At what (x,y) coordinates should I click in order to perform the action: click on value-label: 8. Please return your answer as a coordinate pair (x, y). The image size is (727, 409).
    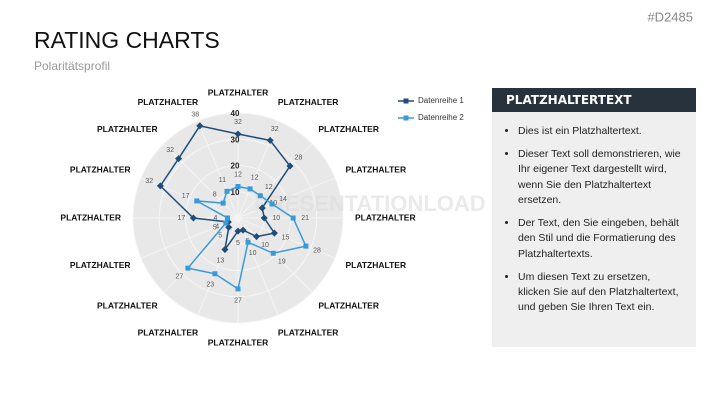
    Looking at the image, I should click on (215, 195).